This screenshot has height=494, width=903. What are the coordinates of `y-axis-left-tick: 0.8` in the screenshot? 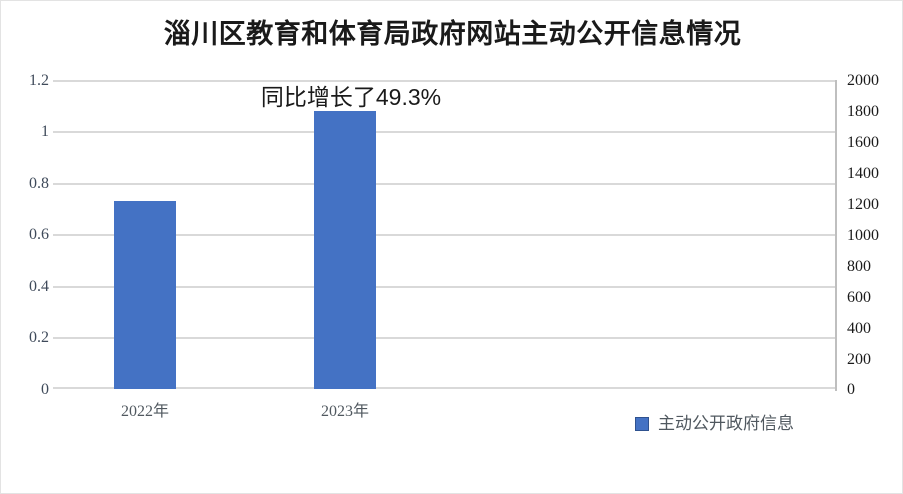 It's located at (39, 183).